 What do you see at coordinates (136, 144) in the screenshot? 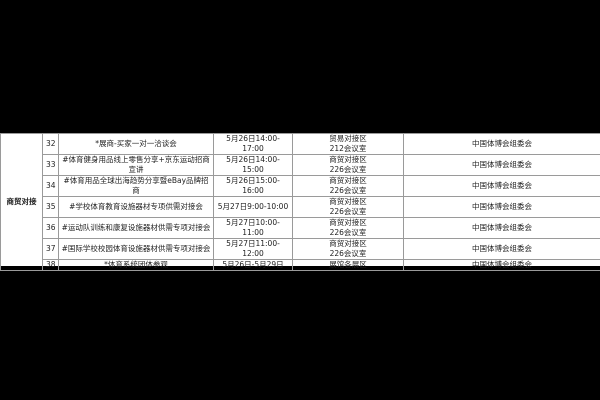
I see `event-name: *展商-买家一对一洽谈会` at bounding box center [136, 144].